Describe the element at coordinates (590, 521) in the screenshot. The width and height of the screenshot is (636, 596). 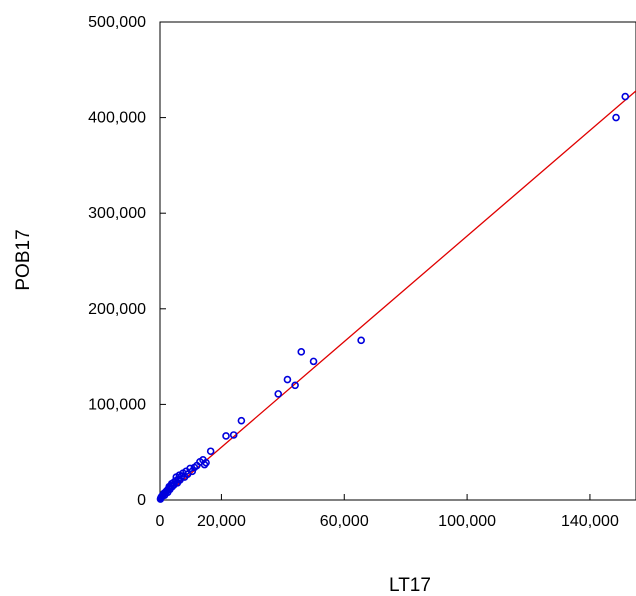
I see `x-tick-label: 140,000` at that location.